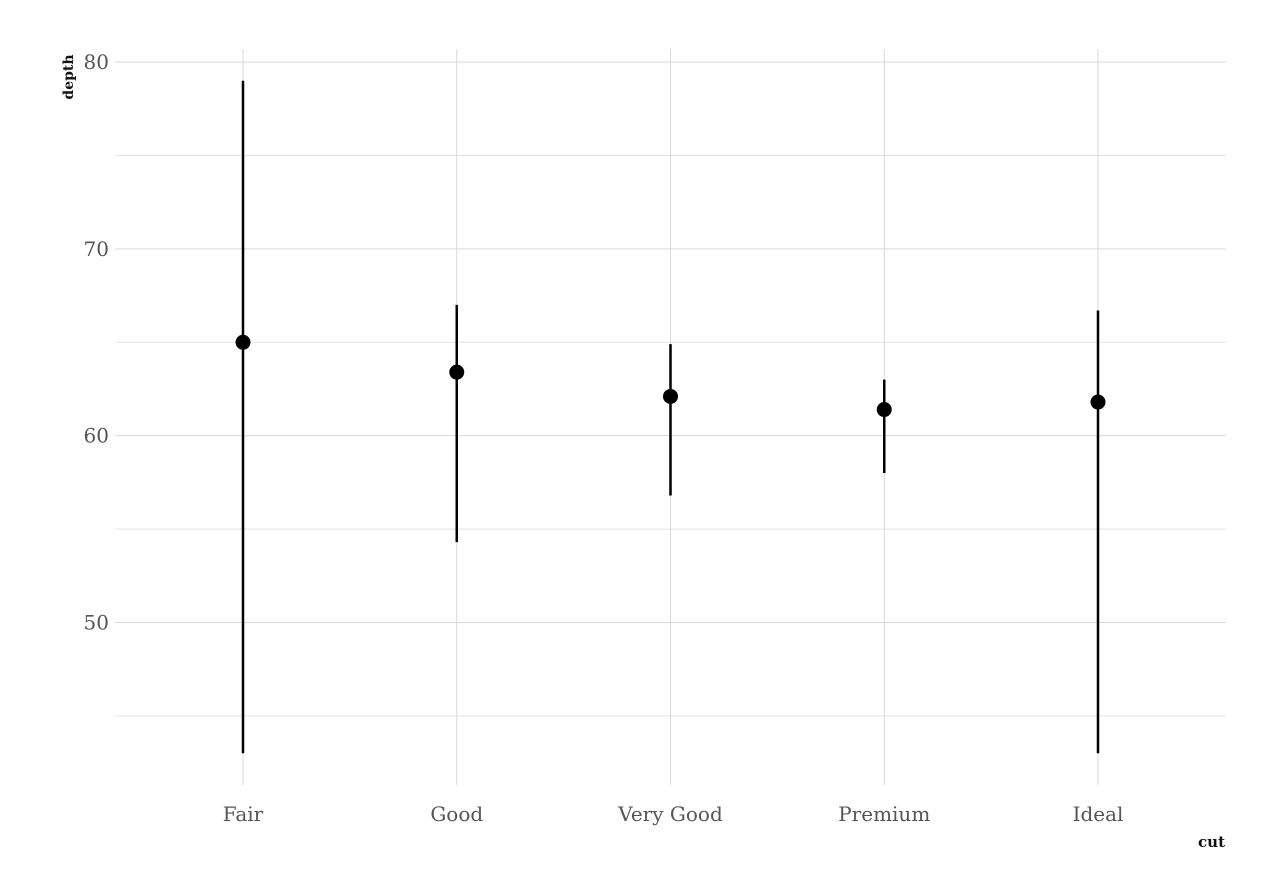 Image resolution: width=1282 pixels, height=896 pixels. What do you see at coordinates (96, 62) in the screenshot?
I see `y-tick-label: 80` at bounding box center [96, 62].